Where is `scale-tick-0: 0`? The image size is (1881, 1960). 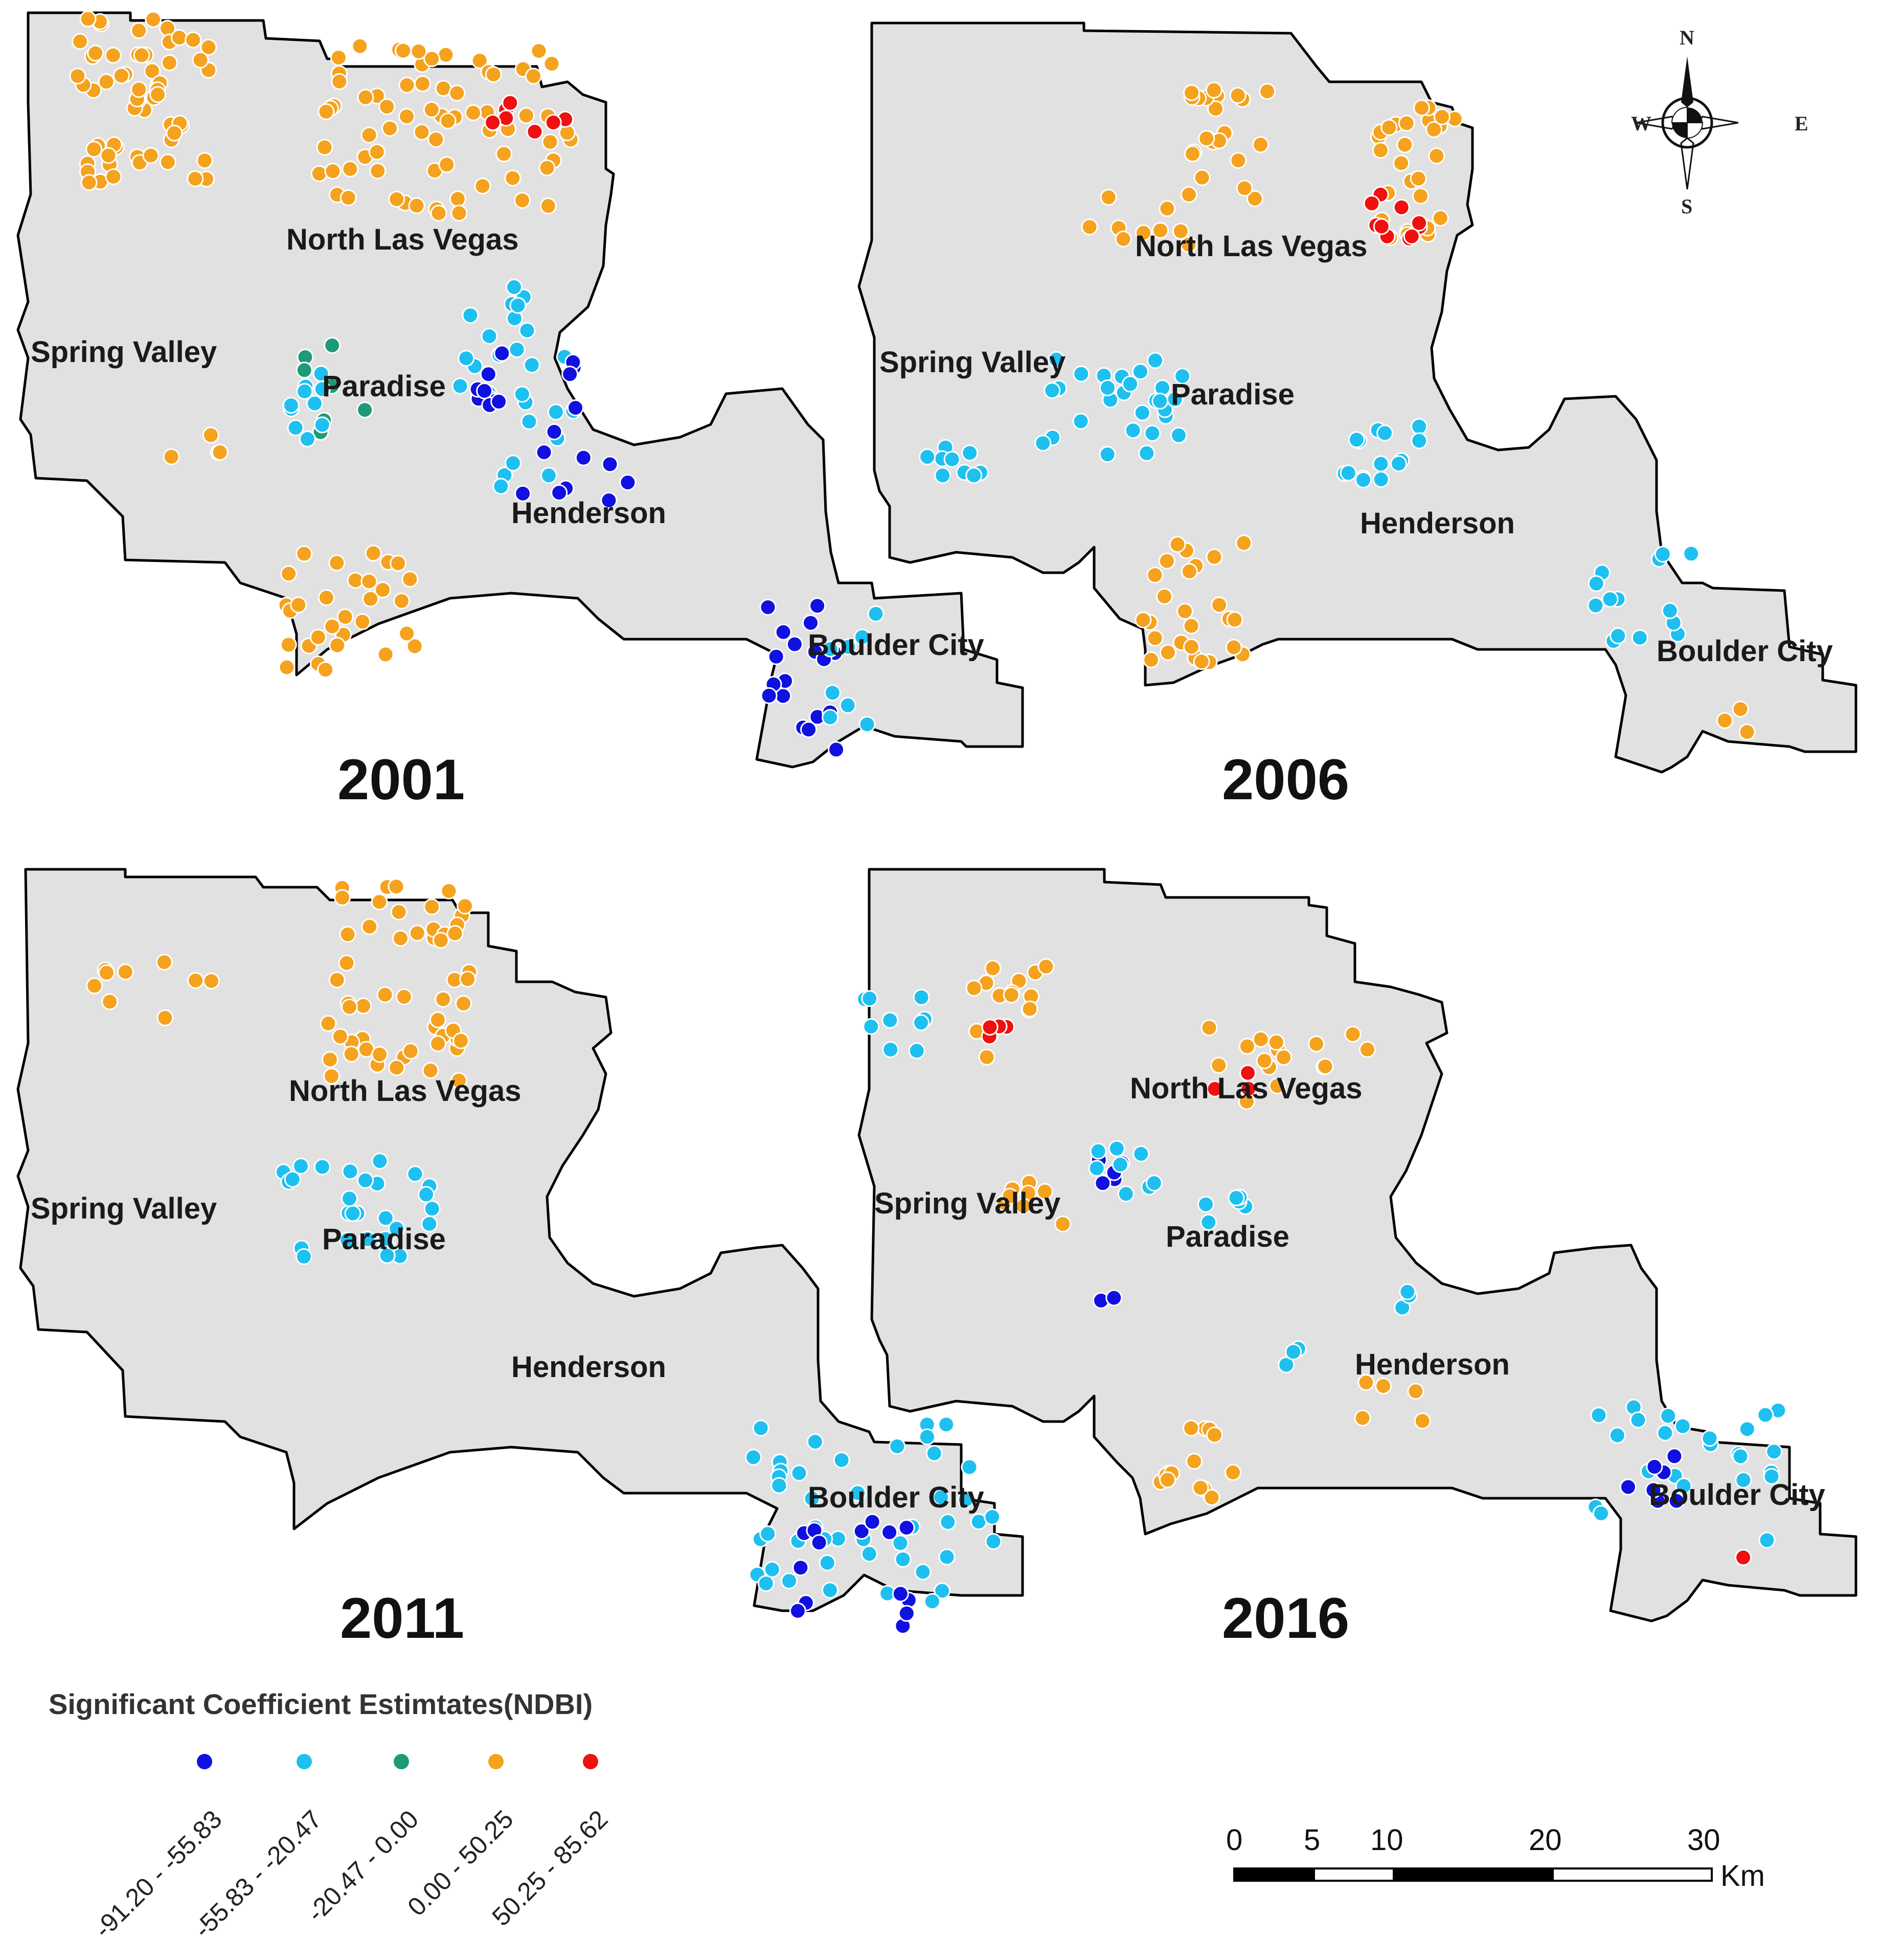
scale-tick-0: 0 is located at coordinates (1234, 1840).